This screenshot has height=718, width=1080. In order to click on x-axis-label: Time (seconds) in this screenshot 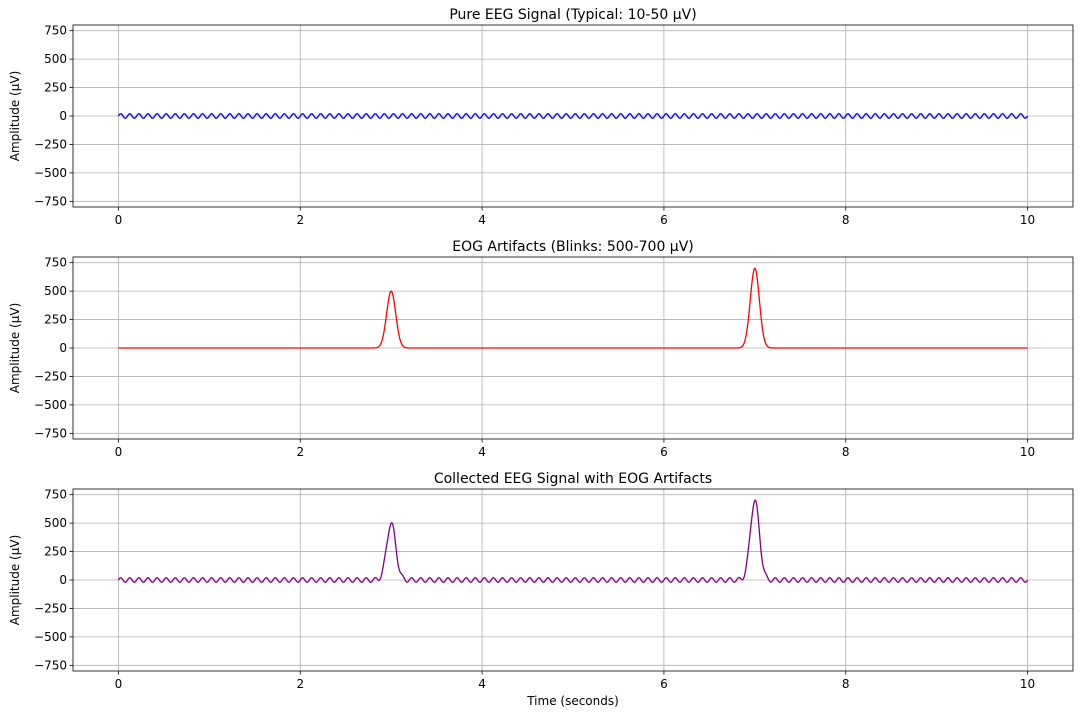, I will do `click(572, 701)`.